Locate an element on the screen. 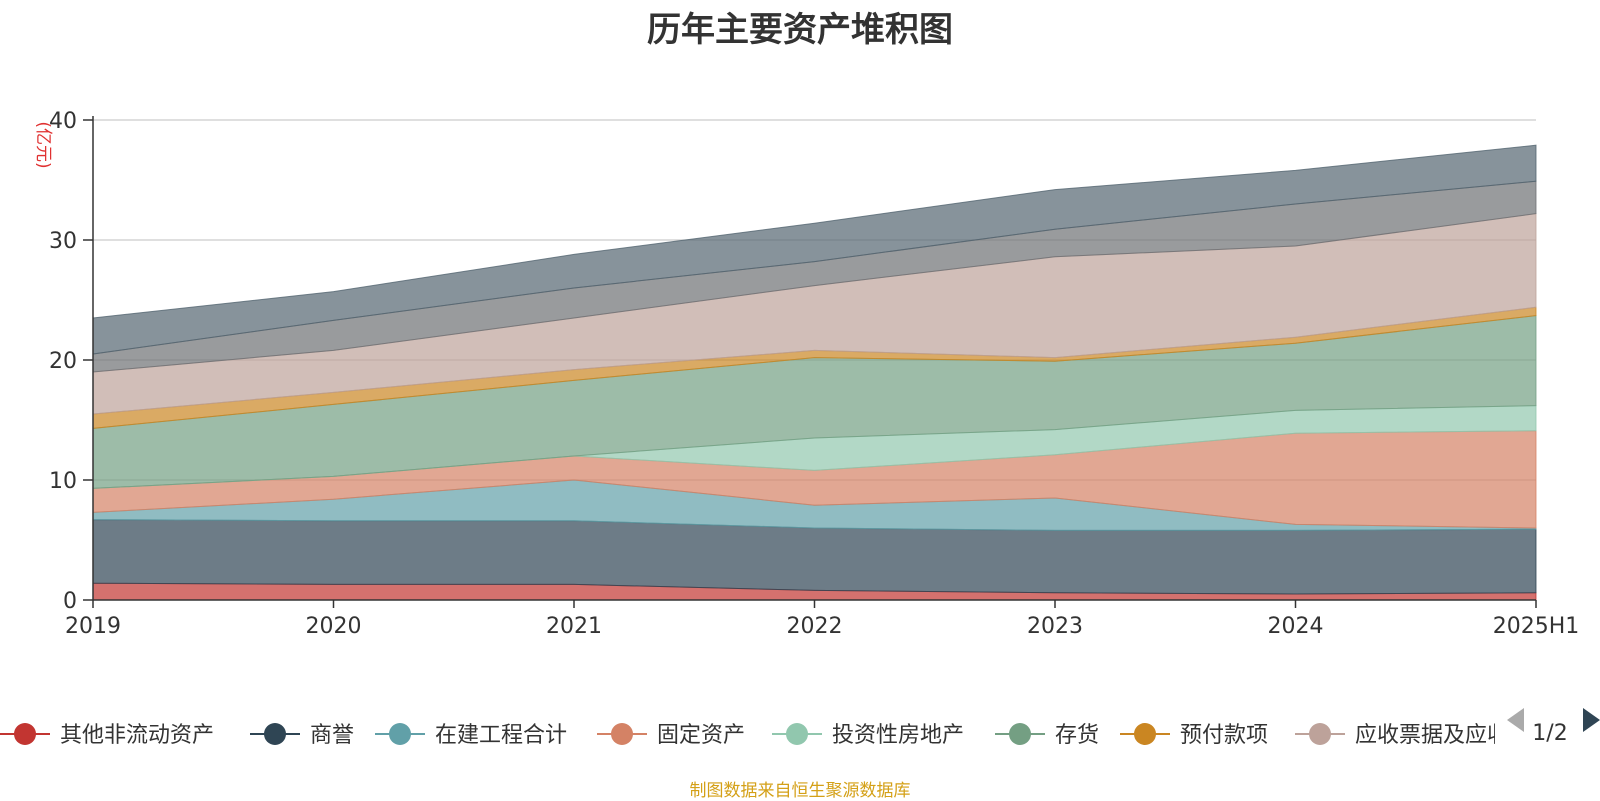 Image resolution: width=1600 pixels, height=801 pixels. y-tick-label: 40 is located at coordinates (63, 121).